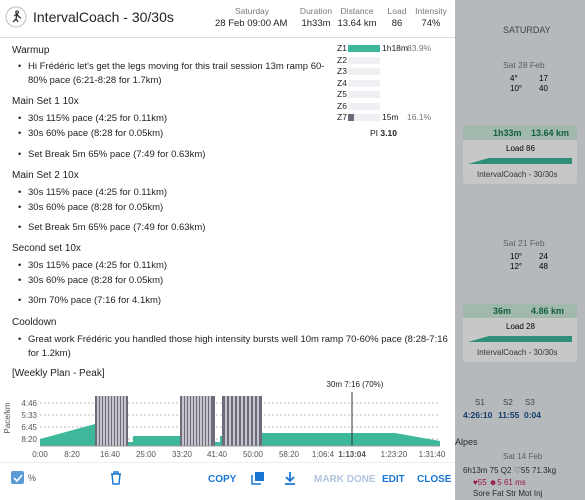 This screenshot has height=500, width=585. Describe the element at coordinates (72, 454) in the screenshot. I see `x-tick-label: 8:20` at that location.